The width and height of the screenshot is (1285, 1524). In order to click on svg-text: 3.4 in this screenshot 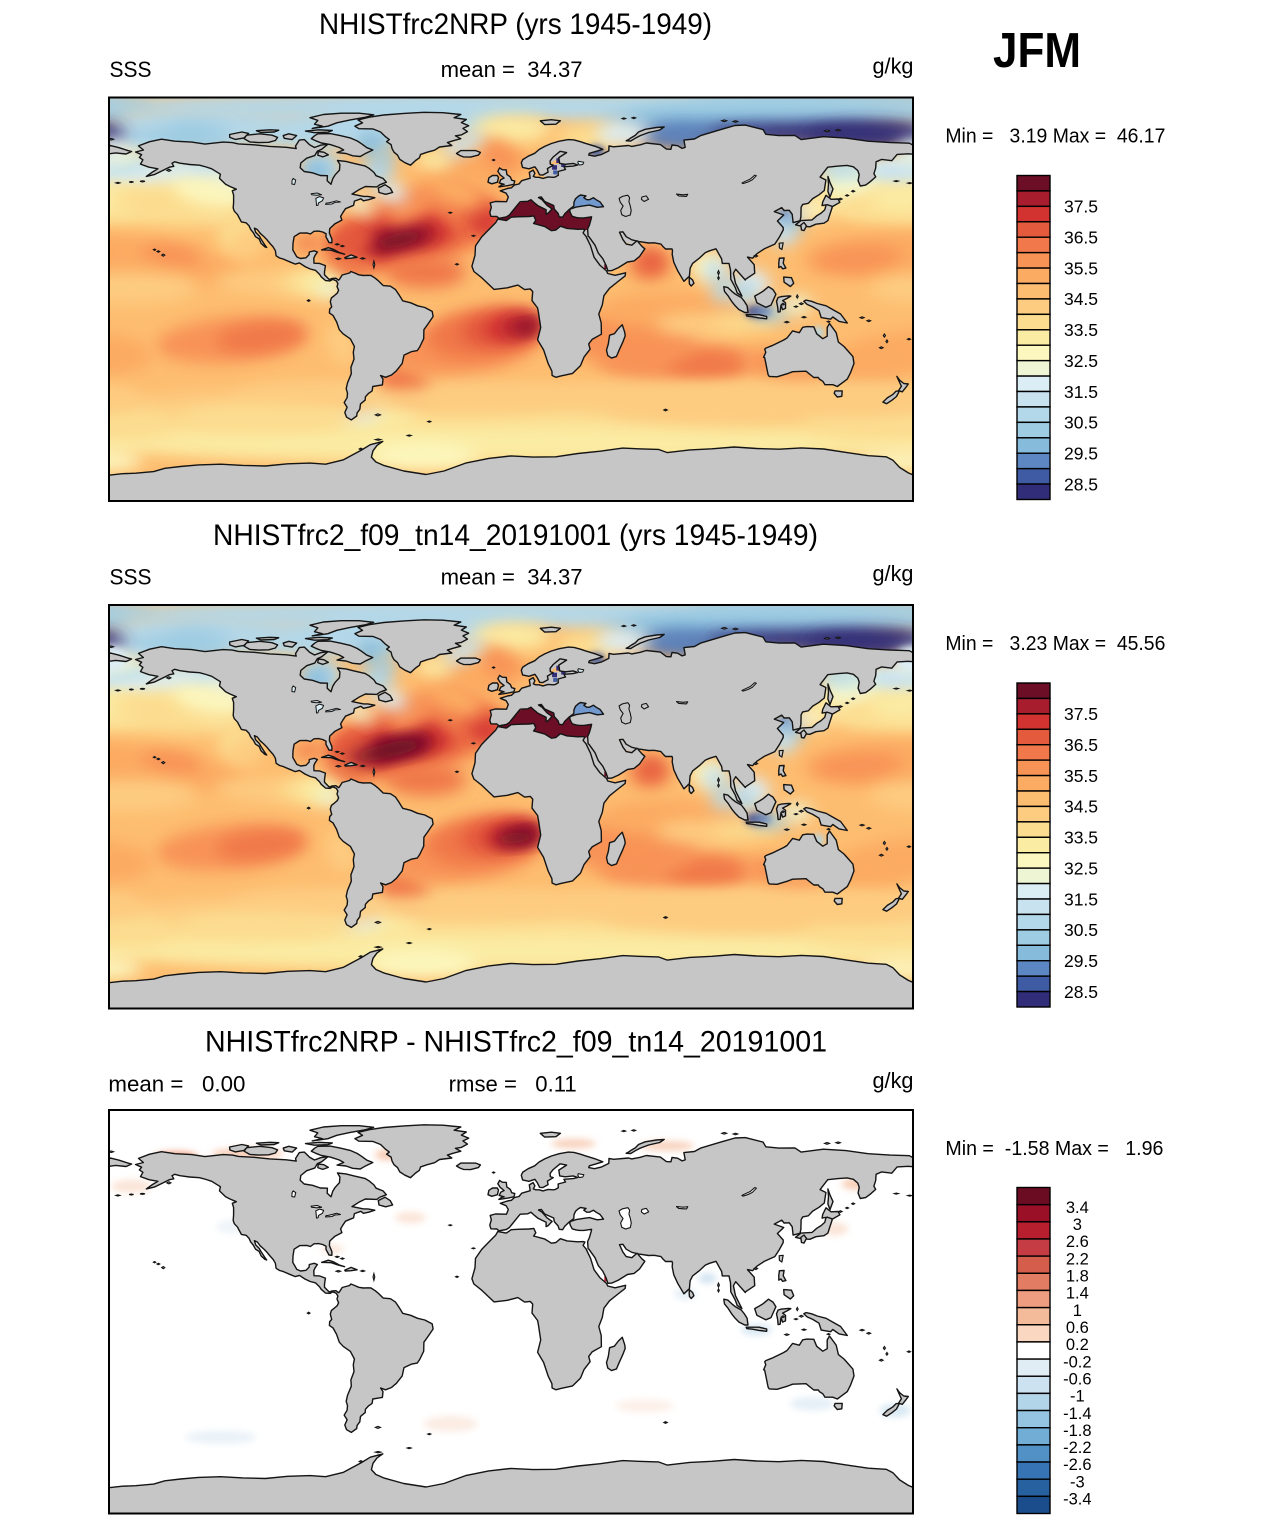, I will do `click(1077, 1208)`.